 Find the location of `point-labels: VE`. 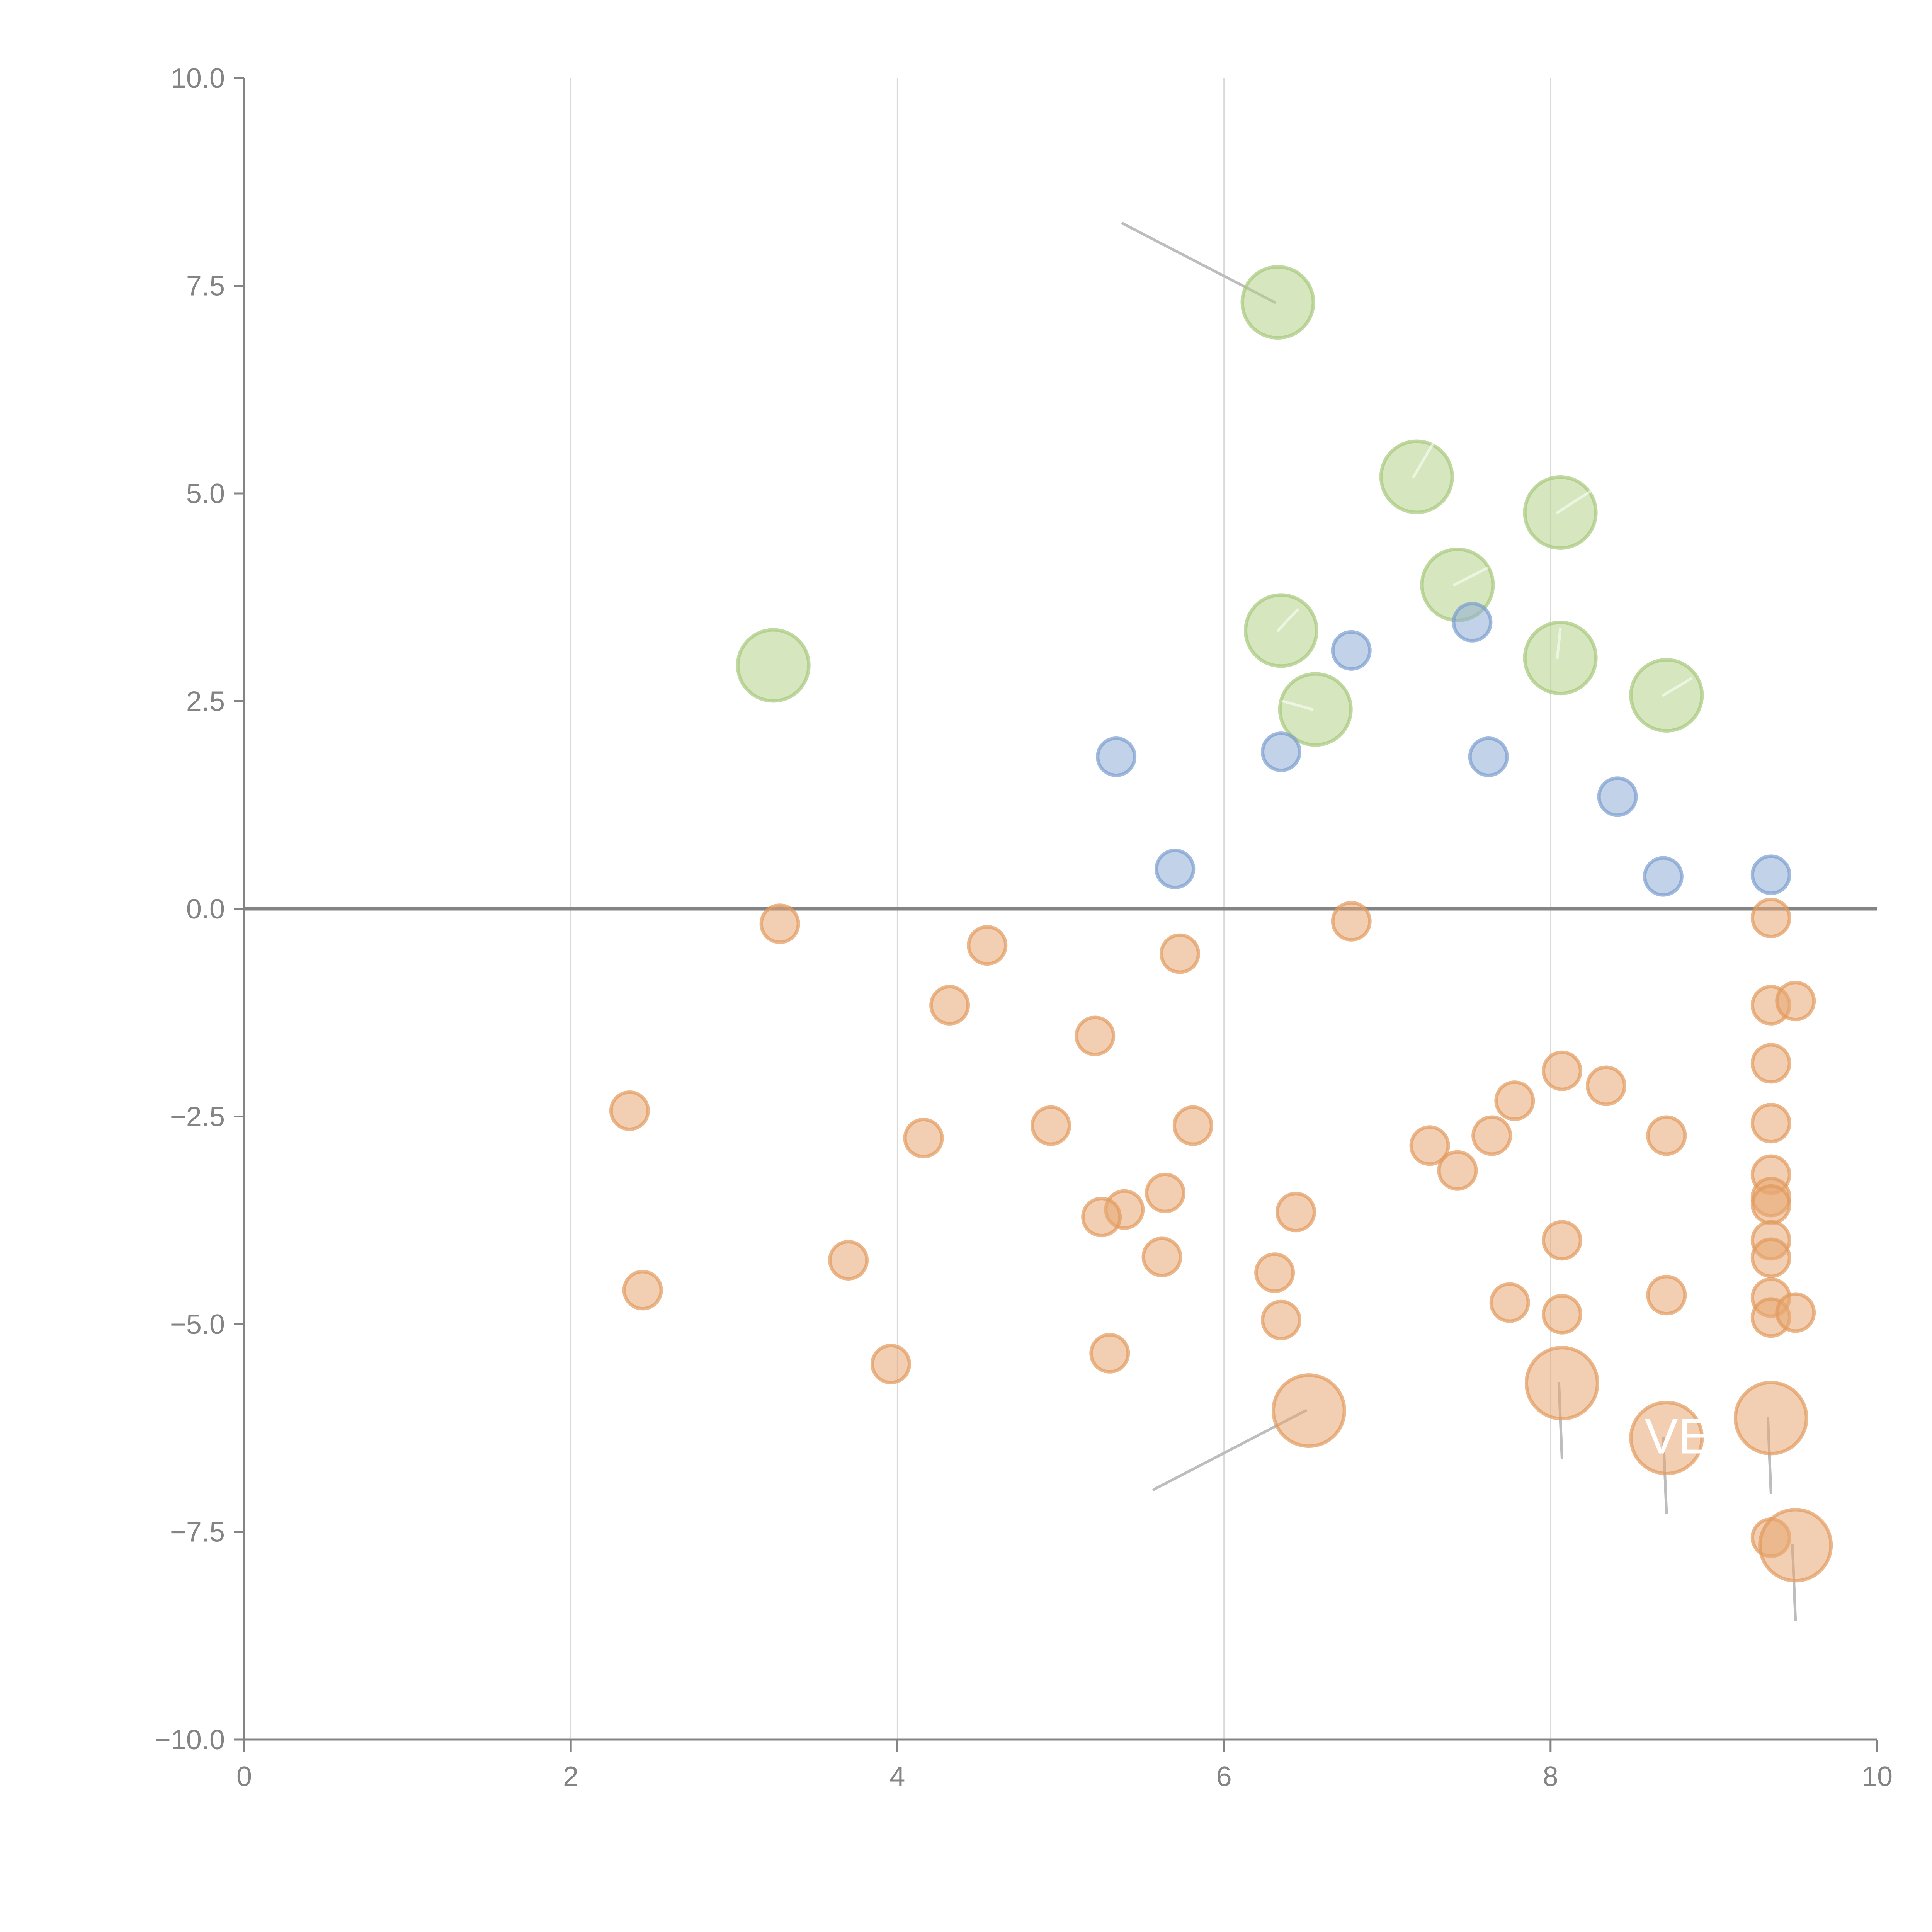

point-labels: VE is located at coordinates (1495, 953).